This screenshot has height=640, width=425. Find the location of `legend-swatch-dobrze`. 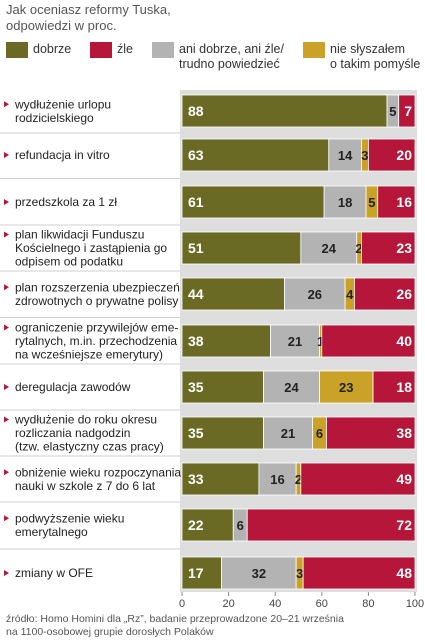

legend-swatch-dobrze is located at coordinates (17, 50).